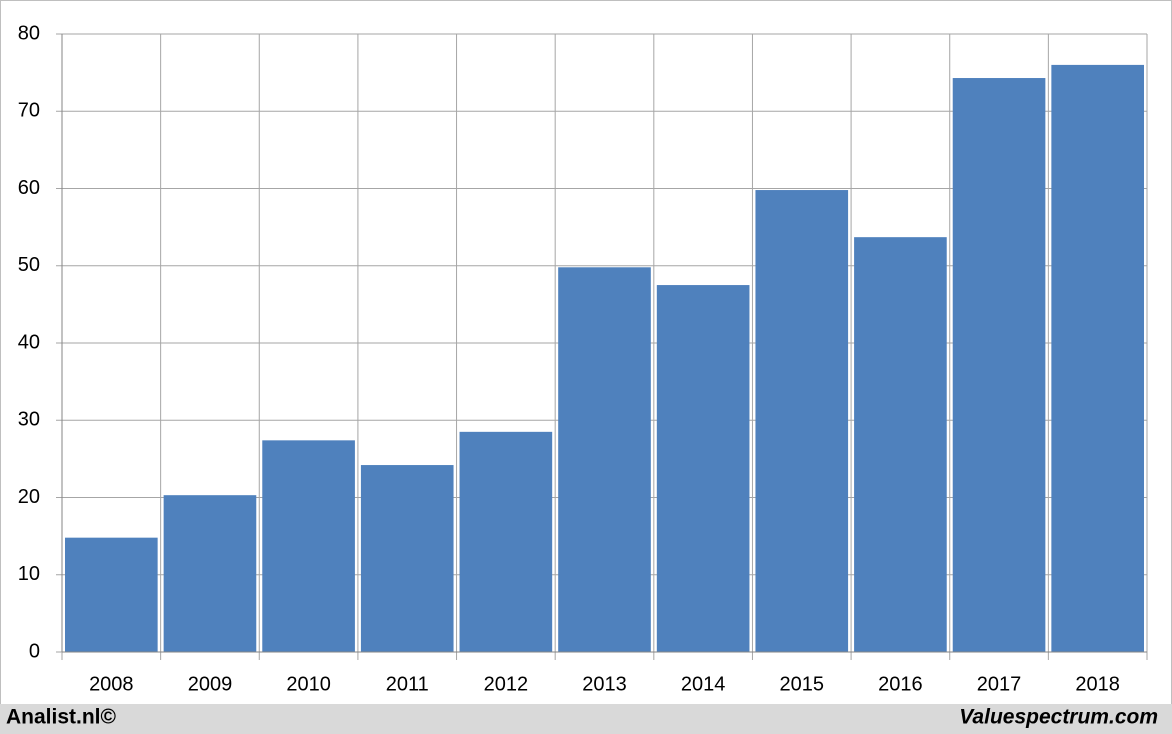 Image resolution: width=1172 pixels, height=734 pixels. I want to click on x-tick-label: 2008, so click(111, 684).